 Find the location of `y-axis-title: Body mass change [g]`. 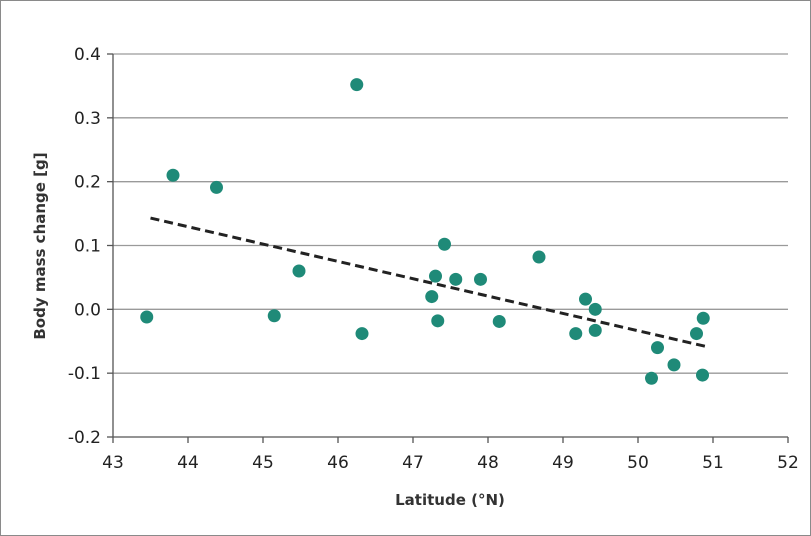

y-axis-title: Body mass change [g] is located at coordinates (40, 245).